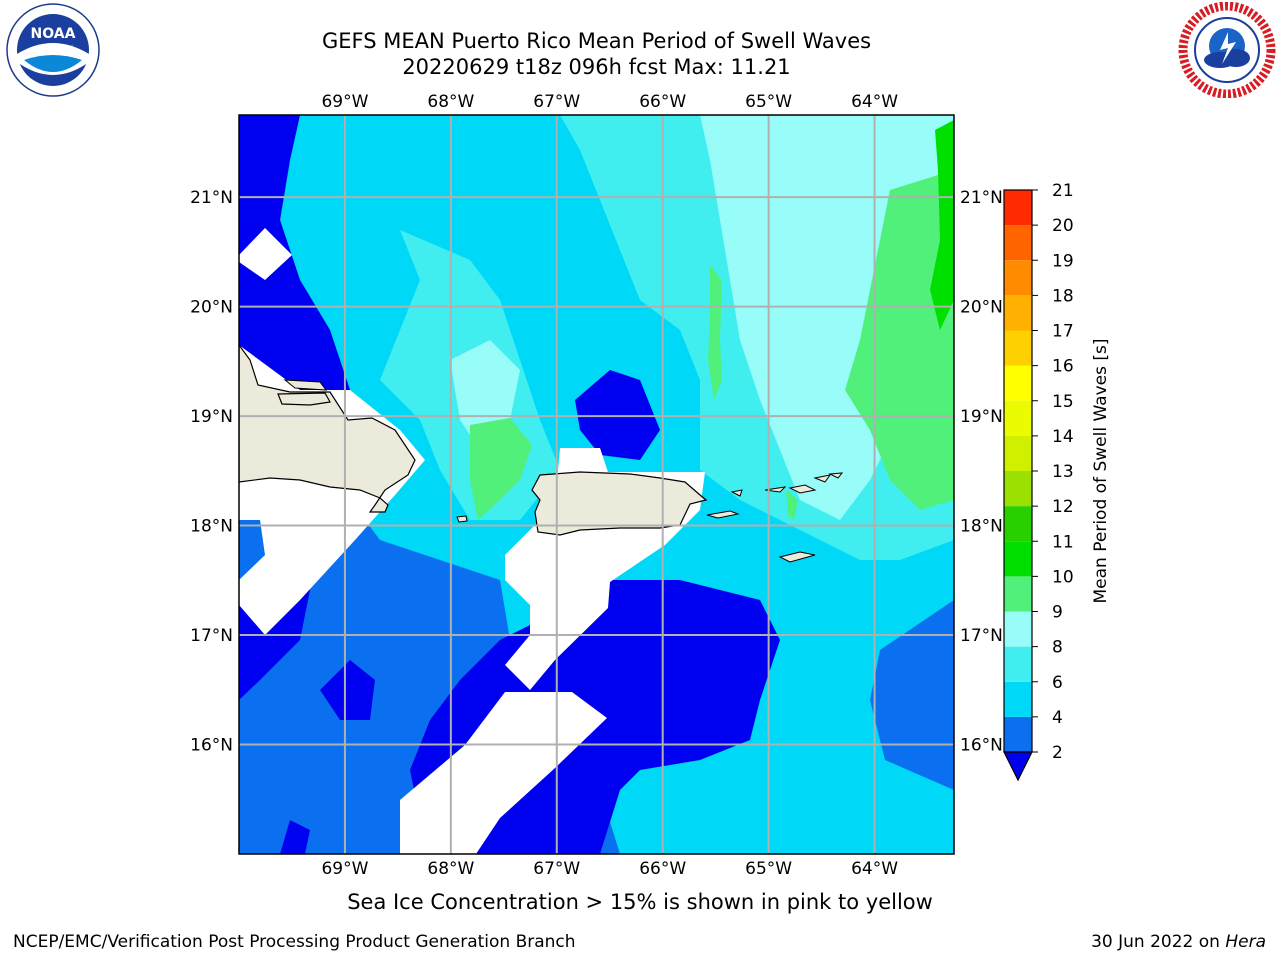 The height and width of the screenshot is (960, 1280). I want to click on lat-label-left-4: 17°N, so click(211, 636).